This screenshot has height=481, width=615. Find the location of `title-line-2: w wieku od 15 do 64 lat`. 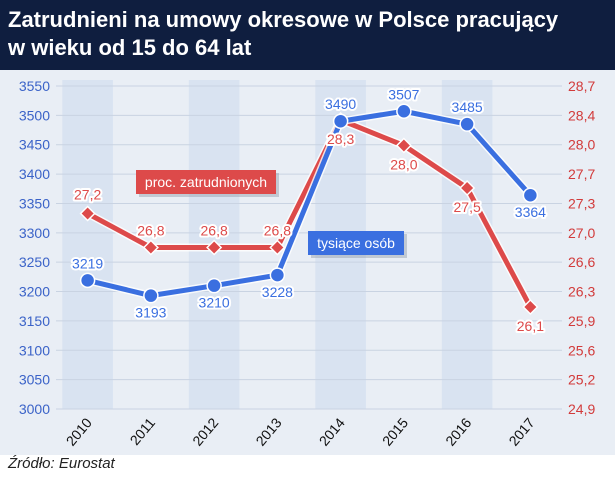

title-line-2: w wieku od 15 do 64 lat is located at coordinates (130, 47).